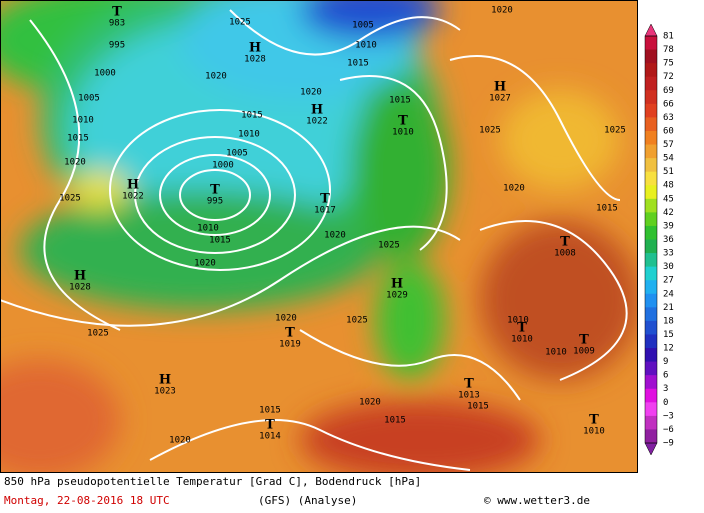 This screenshot has width=704, height=513. Describe the element at coordinates (665, 389) in the screenshot. I see `colorbar-label: 3` at that location.